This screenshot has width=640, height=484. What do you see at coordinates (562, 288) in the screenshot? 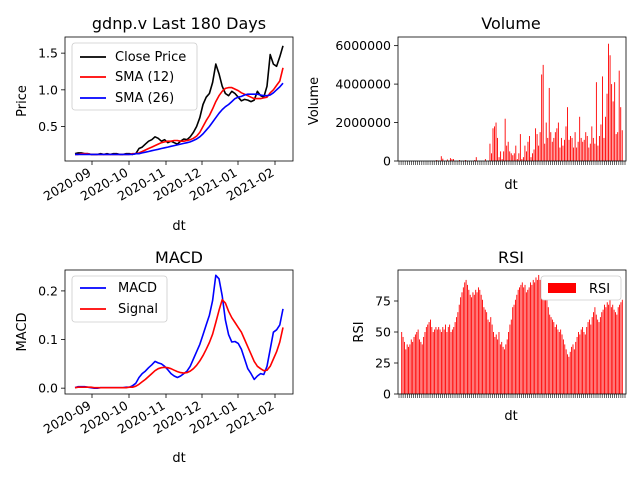
I see `rsi-legend-swatch` at bounding box center [562, 288].